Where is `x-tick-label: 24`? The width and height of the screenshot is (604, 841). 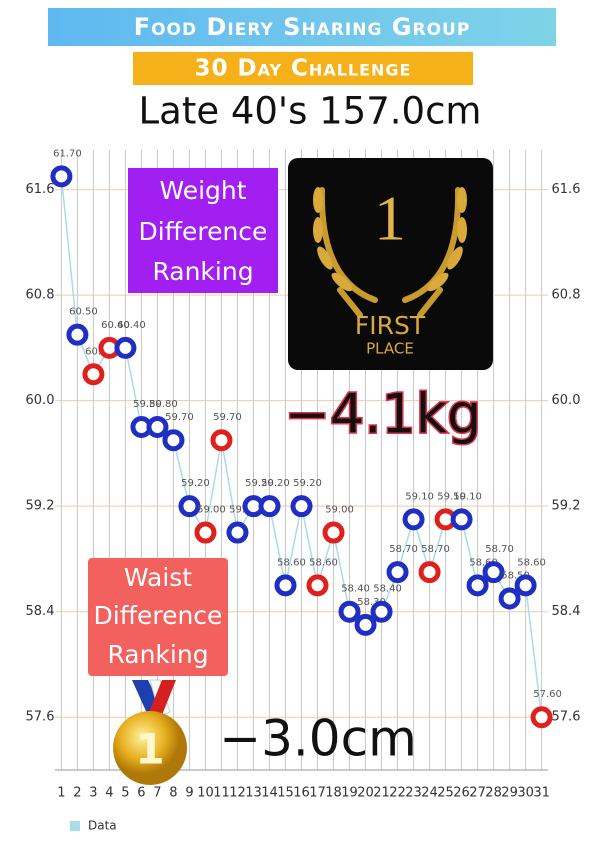 x-tick-label: 24 is located at coordinates (429, 793).